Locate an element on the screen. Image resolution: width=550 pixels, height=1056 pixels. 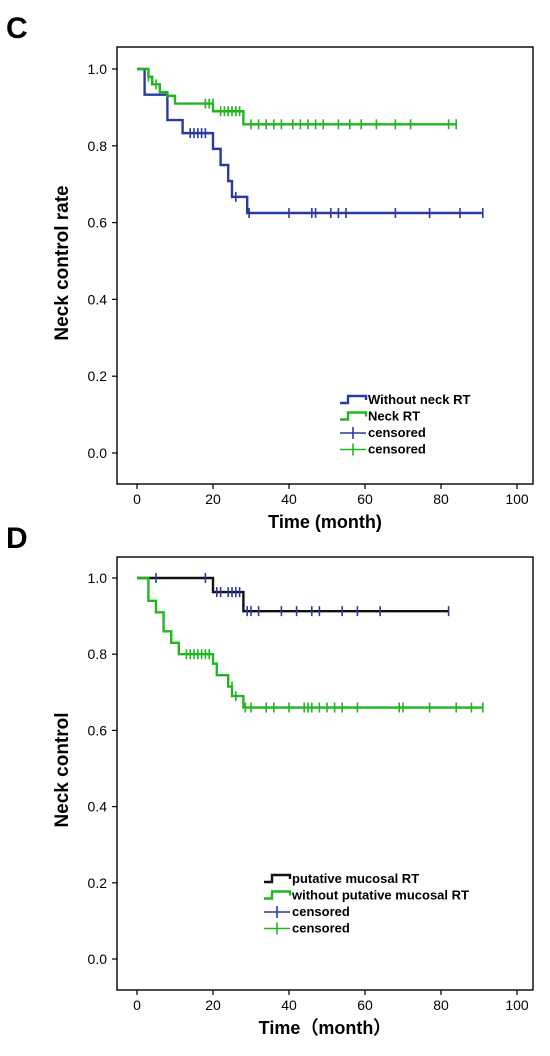
legend-label: putative mucosal RT is located at coordinates (355, 878).